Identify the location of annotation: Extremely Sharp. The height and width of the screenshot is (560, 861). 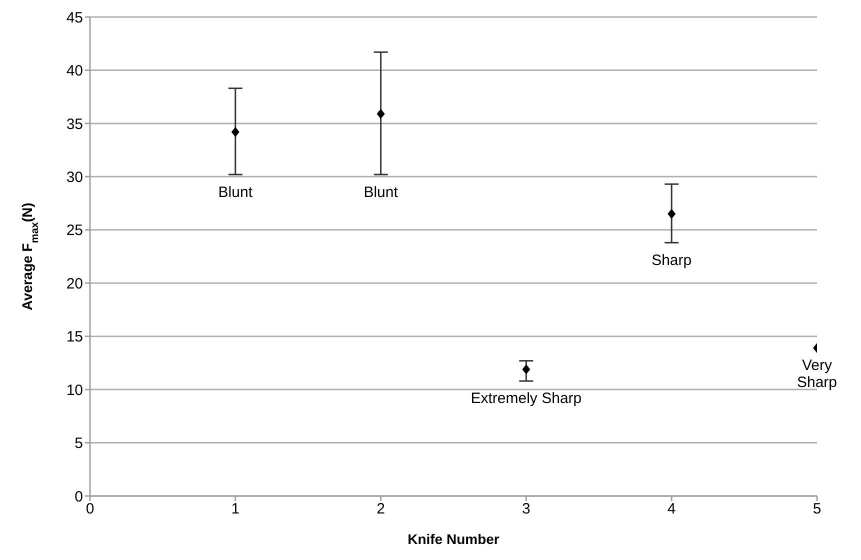
(526, 398).